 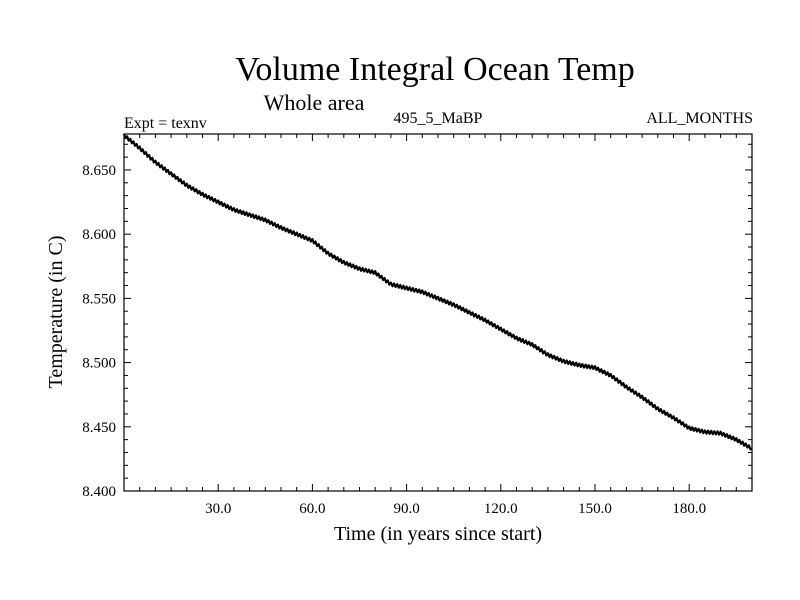 What do you see at coordinates (99, 171) in the screenshot?
I see `y-tick-label: 8.650` at bounding box center [99, 171].